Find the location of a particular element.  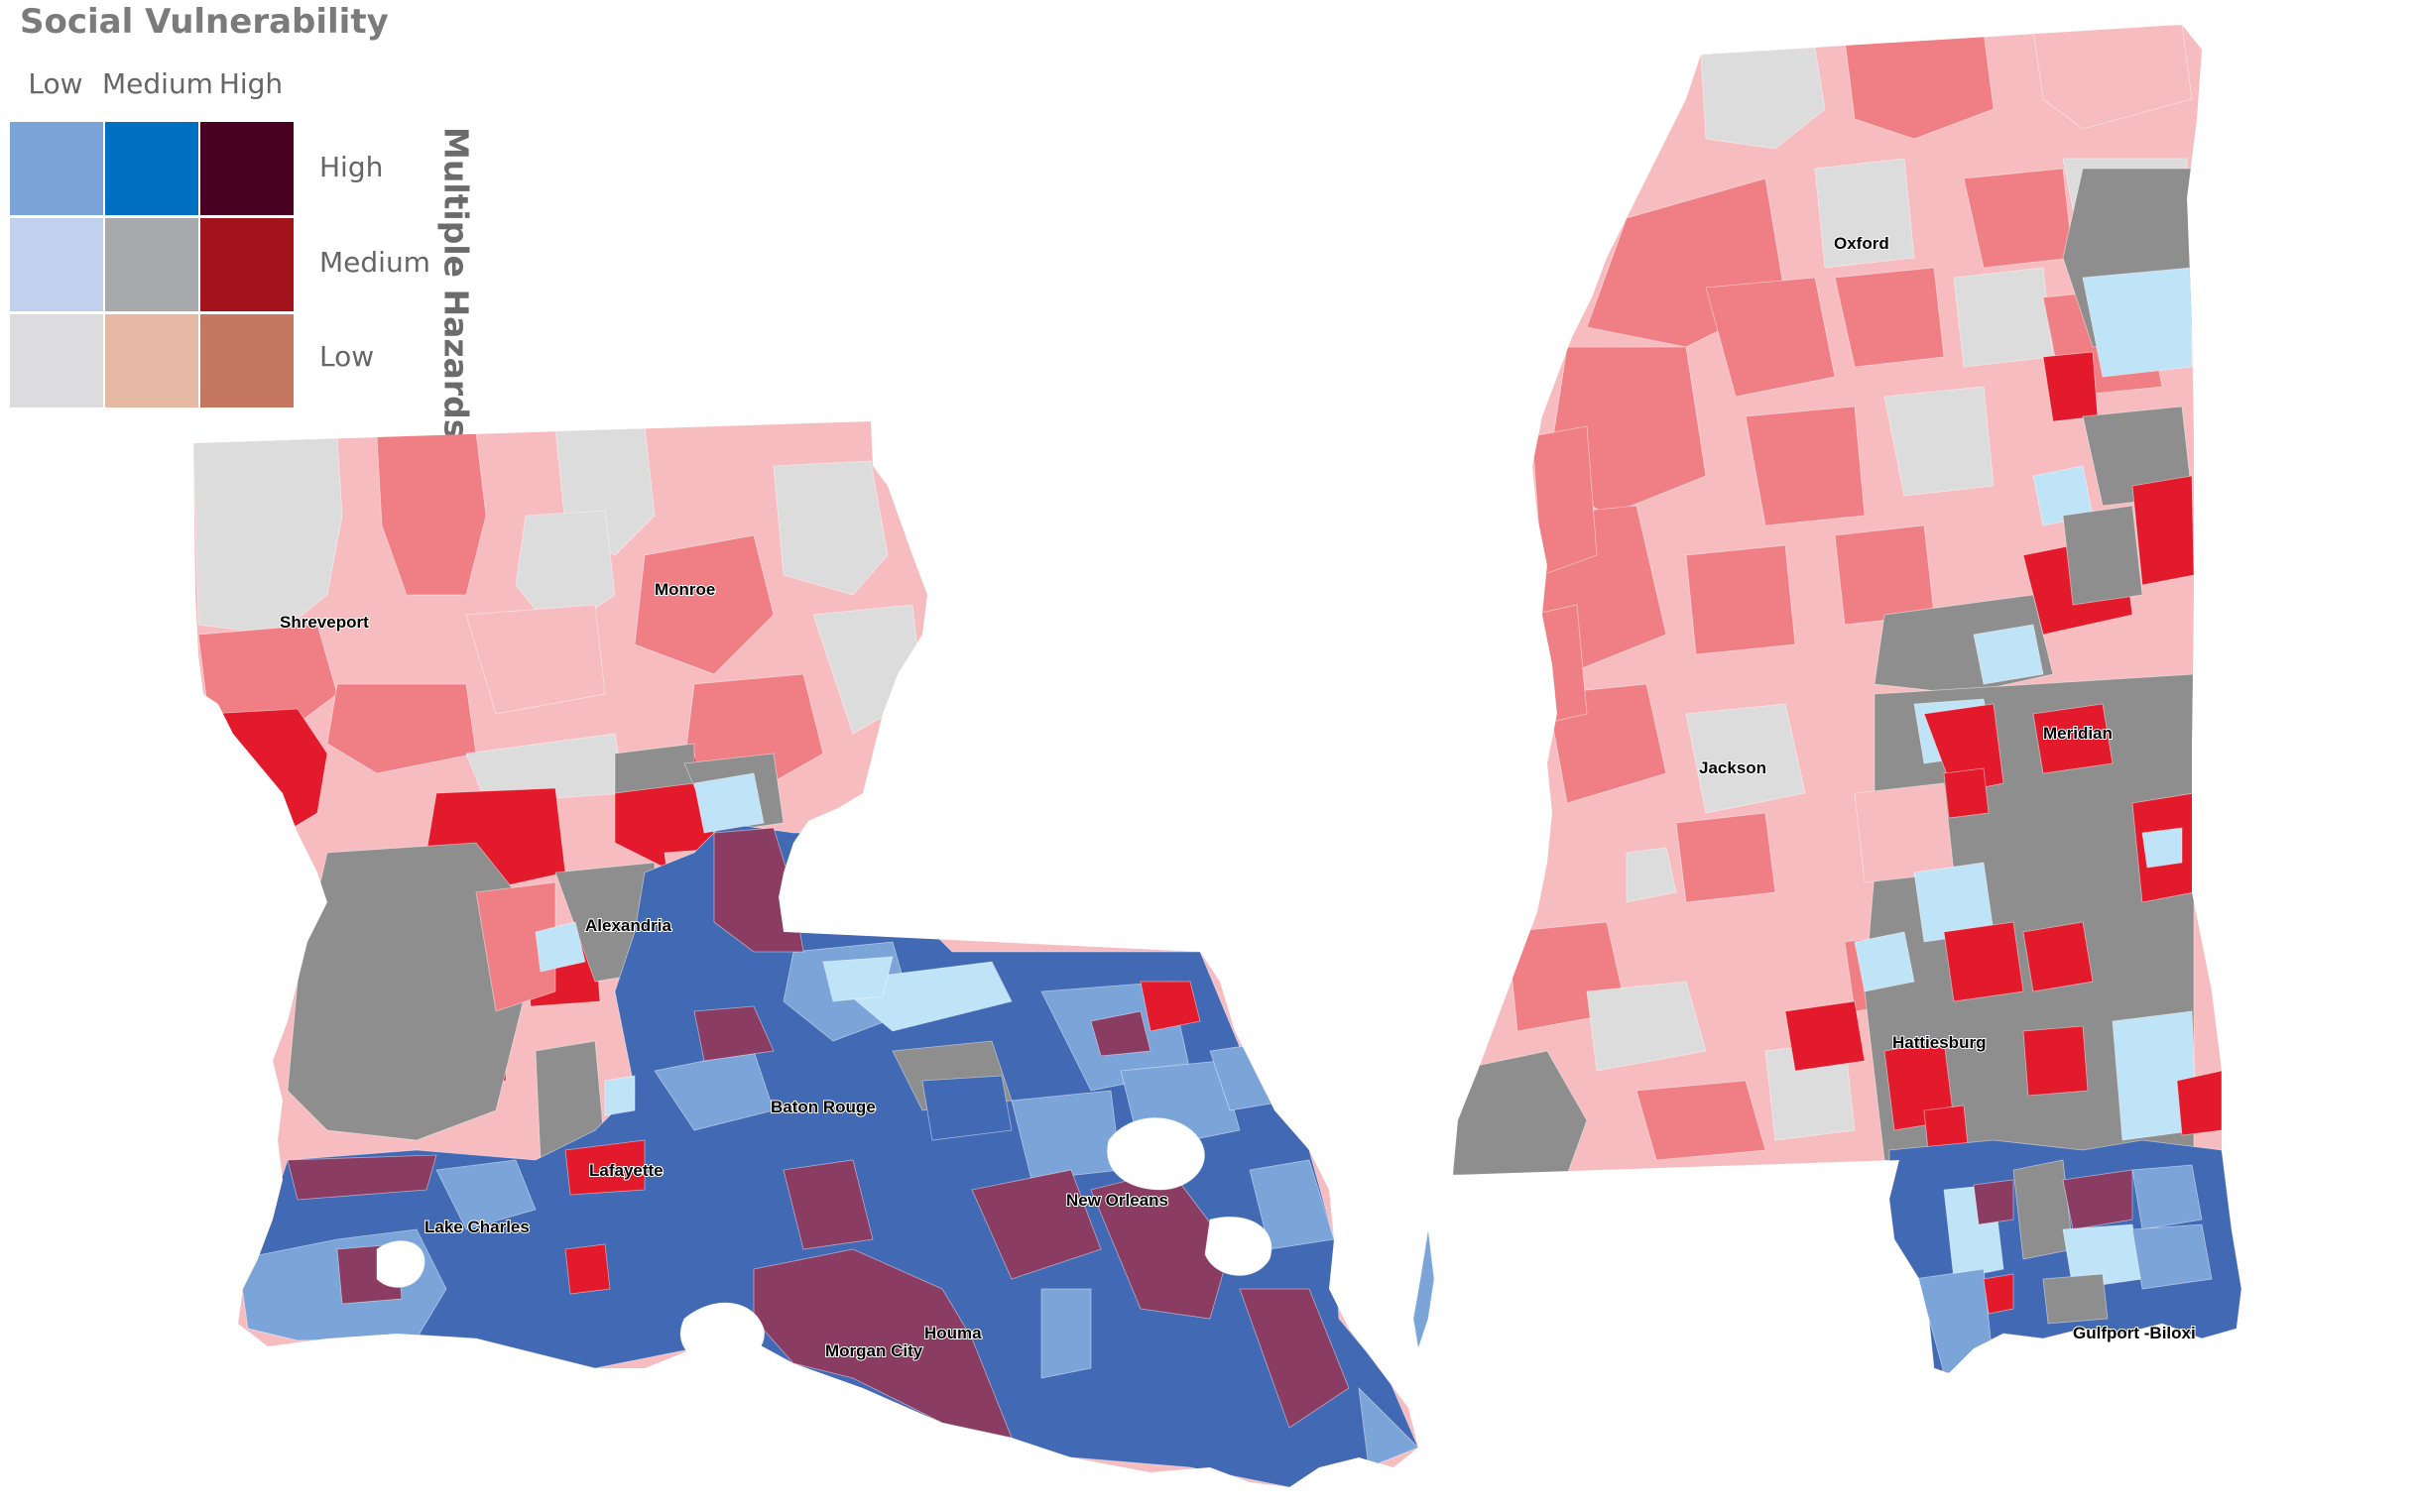

legend-row-medium: Medium is located at coordinates (374, 262).